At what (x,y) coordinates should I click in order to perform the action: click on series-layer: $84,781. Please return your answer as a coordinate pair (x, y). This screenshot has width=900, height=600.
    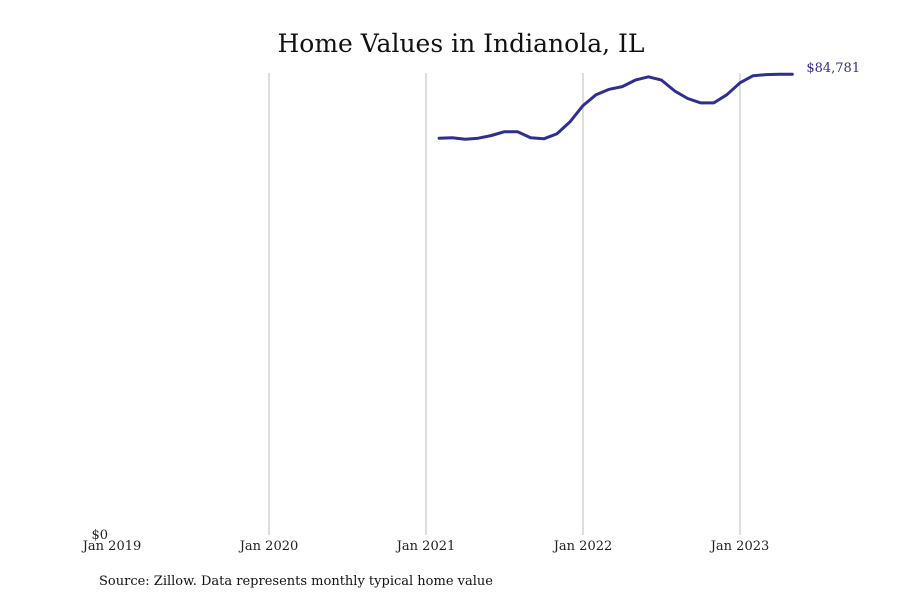
    Looking at the image, I should click on (648, 101).